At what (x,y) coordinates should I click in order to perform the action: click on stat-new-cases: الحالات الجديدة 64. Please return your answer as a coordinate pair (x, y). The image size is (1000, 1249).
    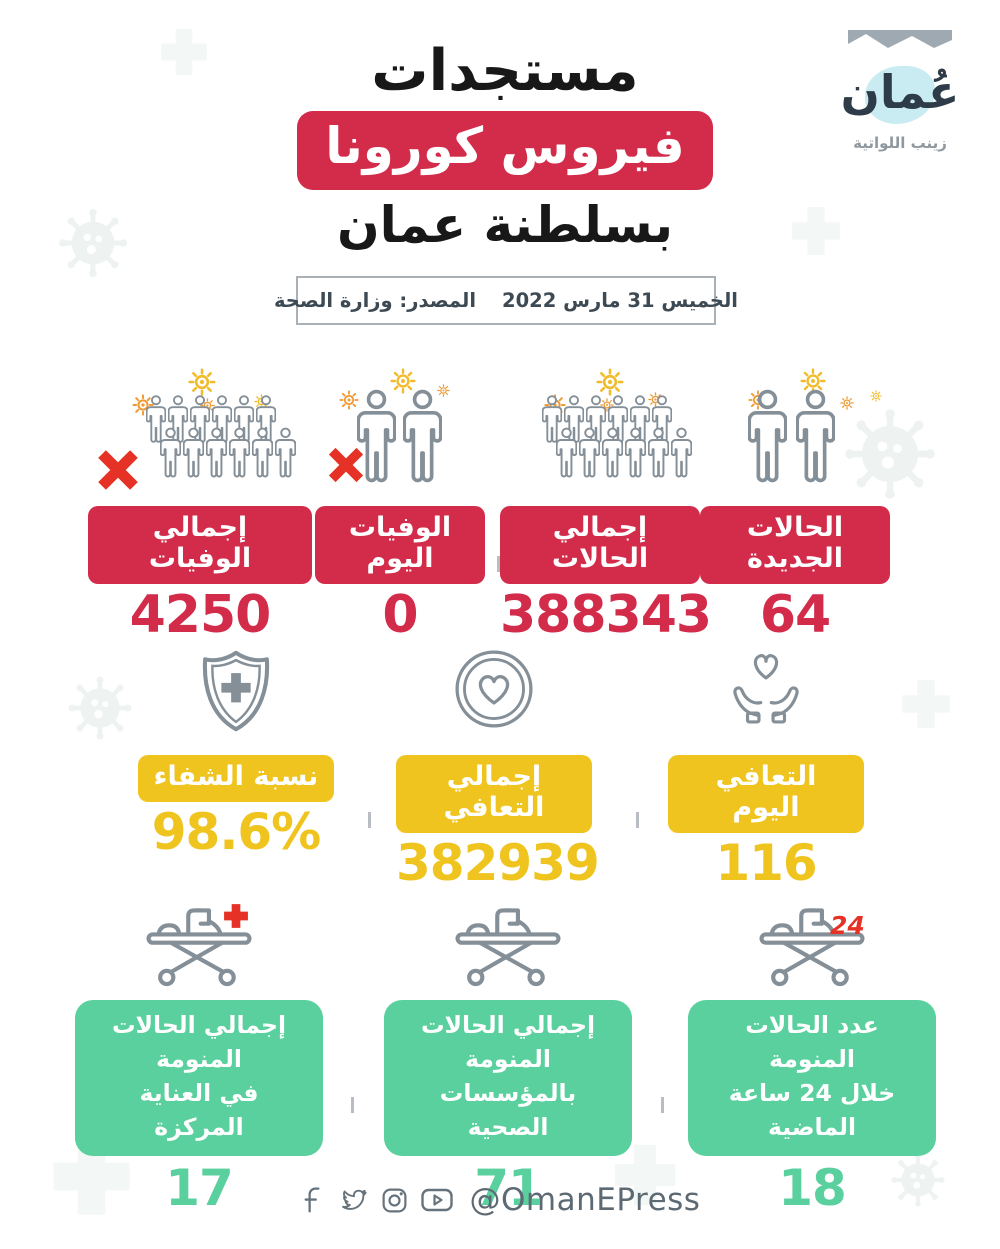
    Looking at the image, I should click on (795, 505).